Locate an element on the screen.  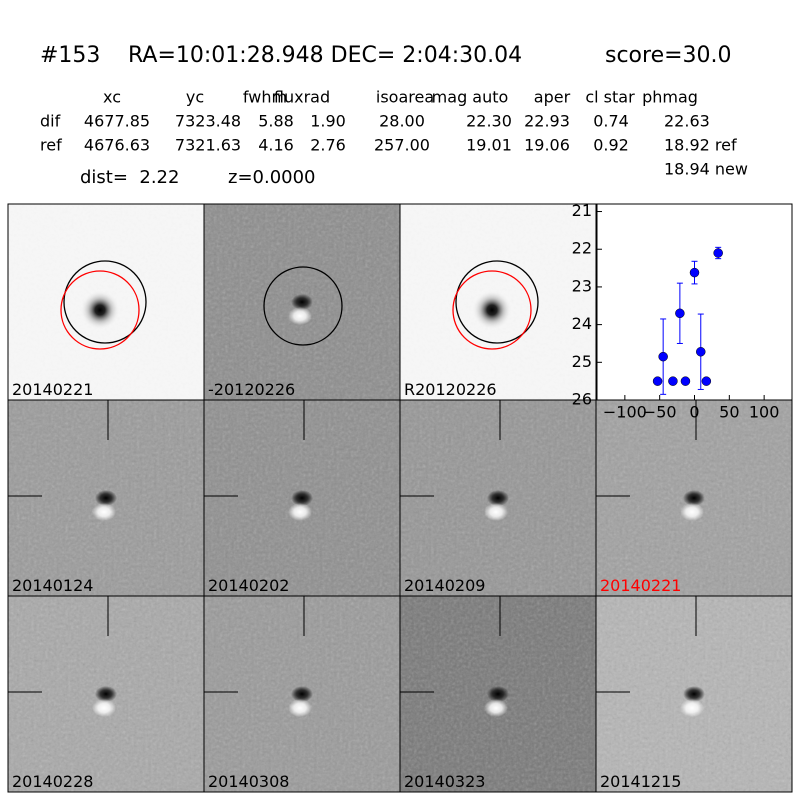
column-header: yc is located at coordinates (195, 97).